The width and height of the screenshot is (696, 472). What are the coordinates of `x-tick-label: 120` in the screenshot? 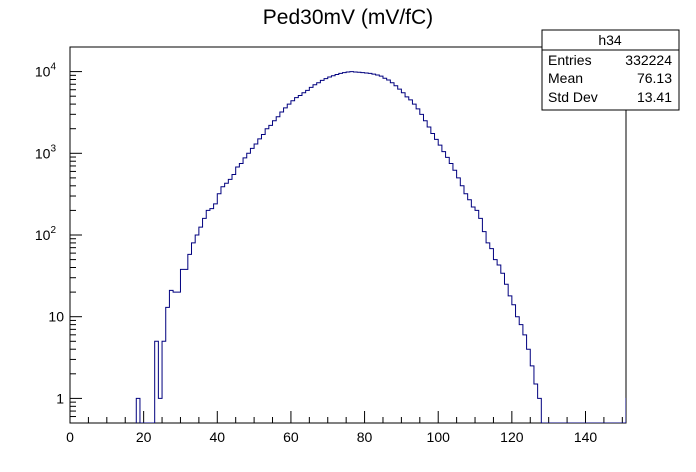 It's located at (512, 437).